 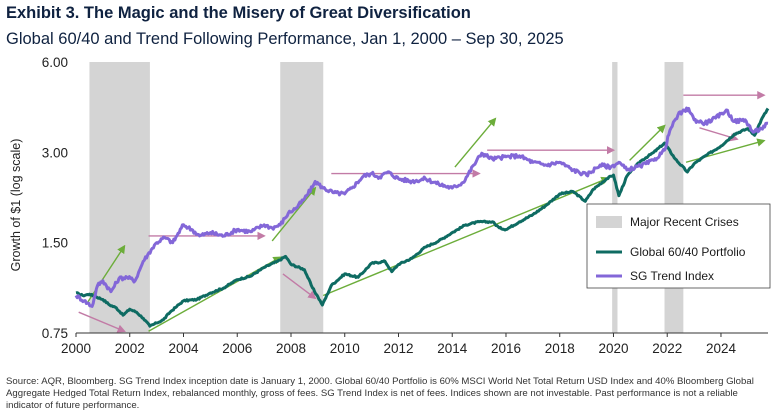 What do you see at coordinates (76, 348) in the screenshot?
I see `x-tick-label: 2000` at bounding box center [76, 348].